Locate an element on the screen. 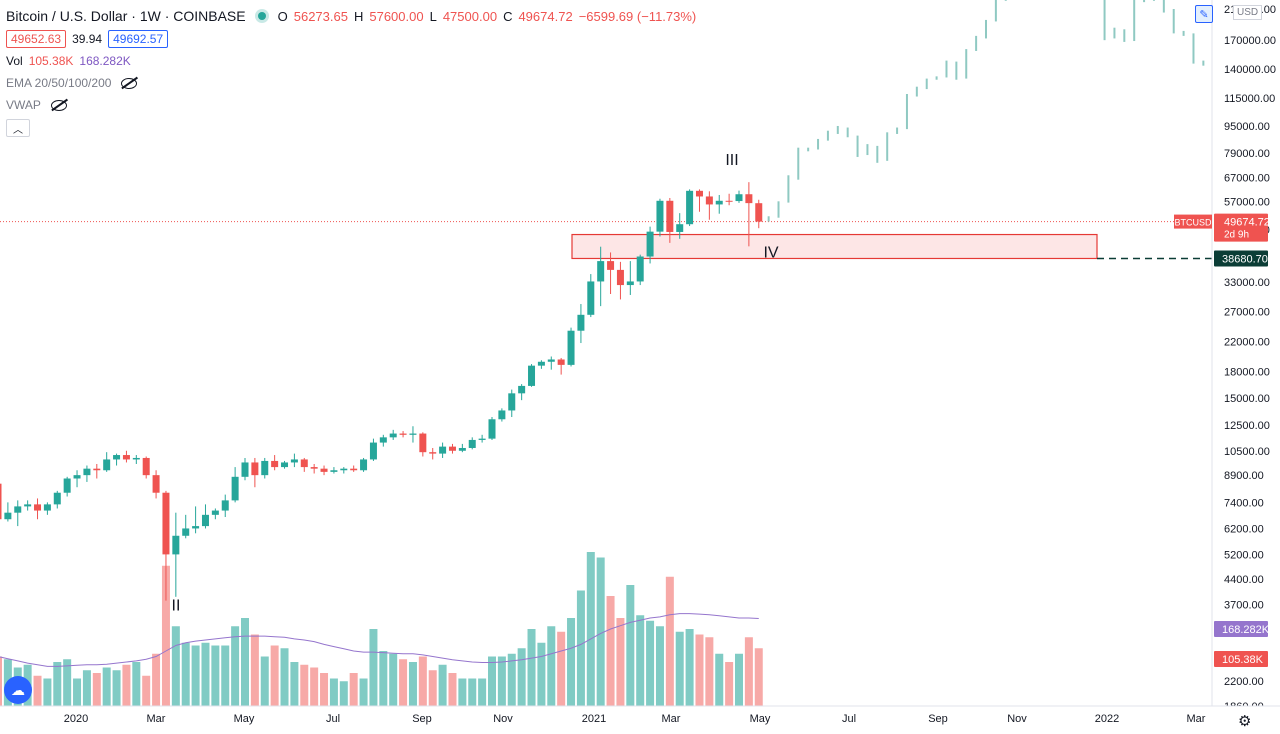 The image size is (1280, 734). price-tick-label: 115000.00 is located at coordinates (1249, 99).